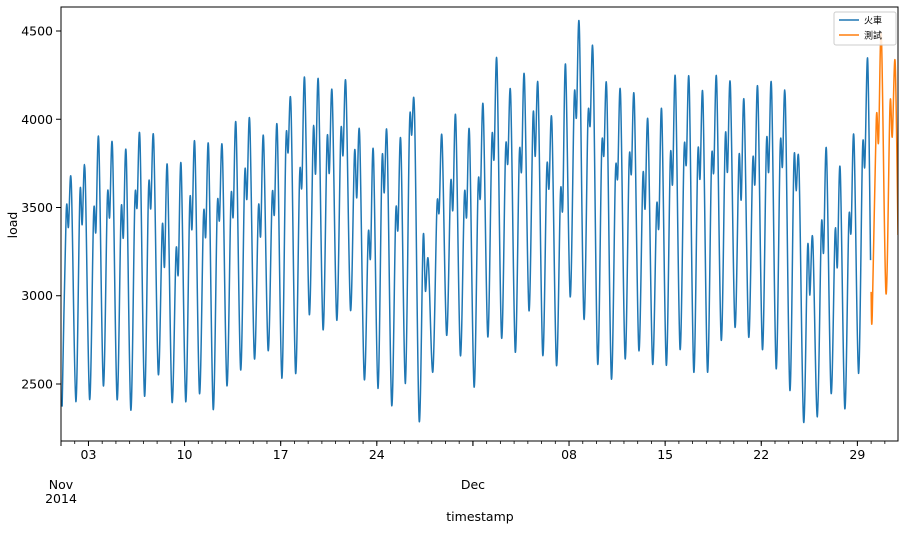 This screenshot has height=535, width=905. I want to click on y-tick-label: 3500, so click(37, 207).